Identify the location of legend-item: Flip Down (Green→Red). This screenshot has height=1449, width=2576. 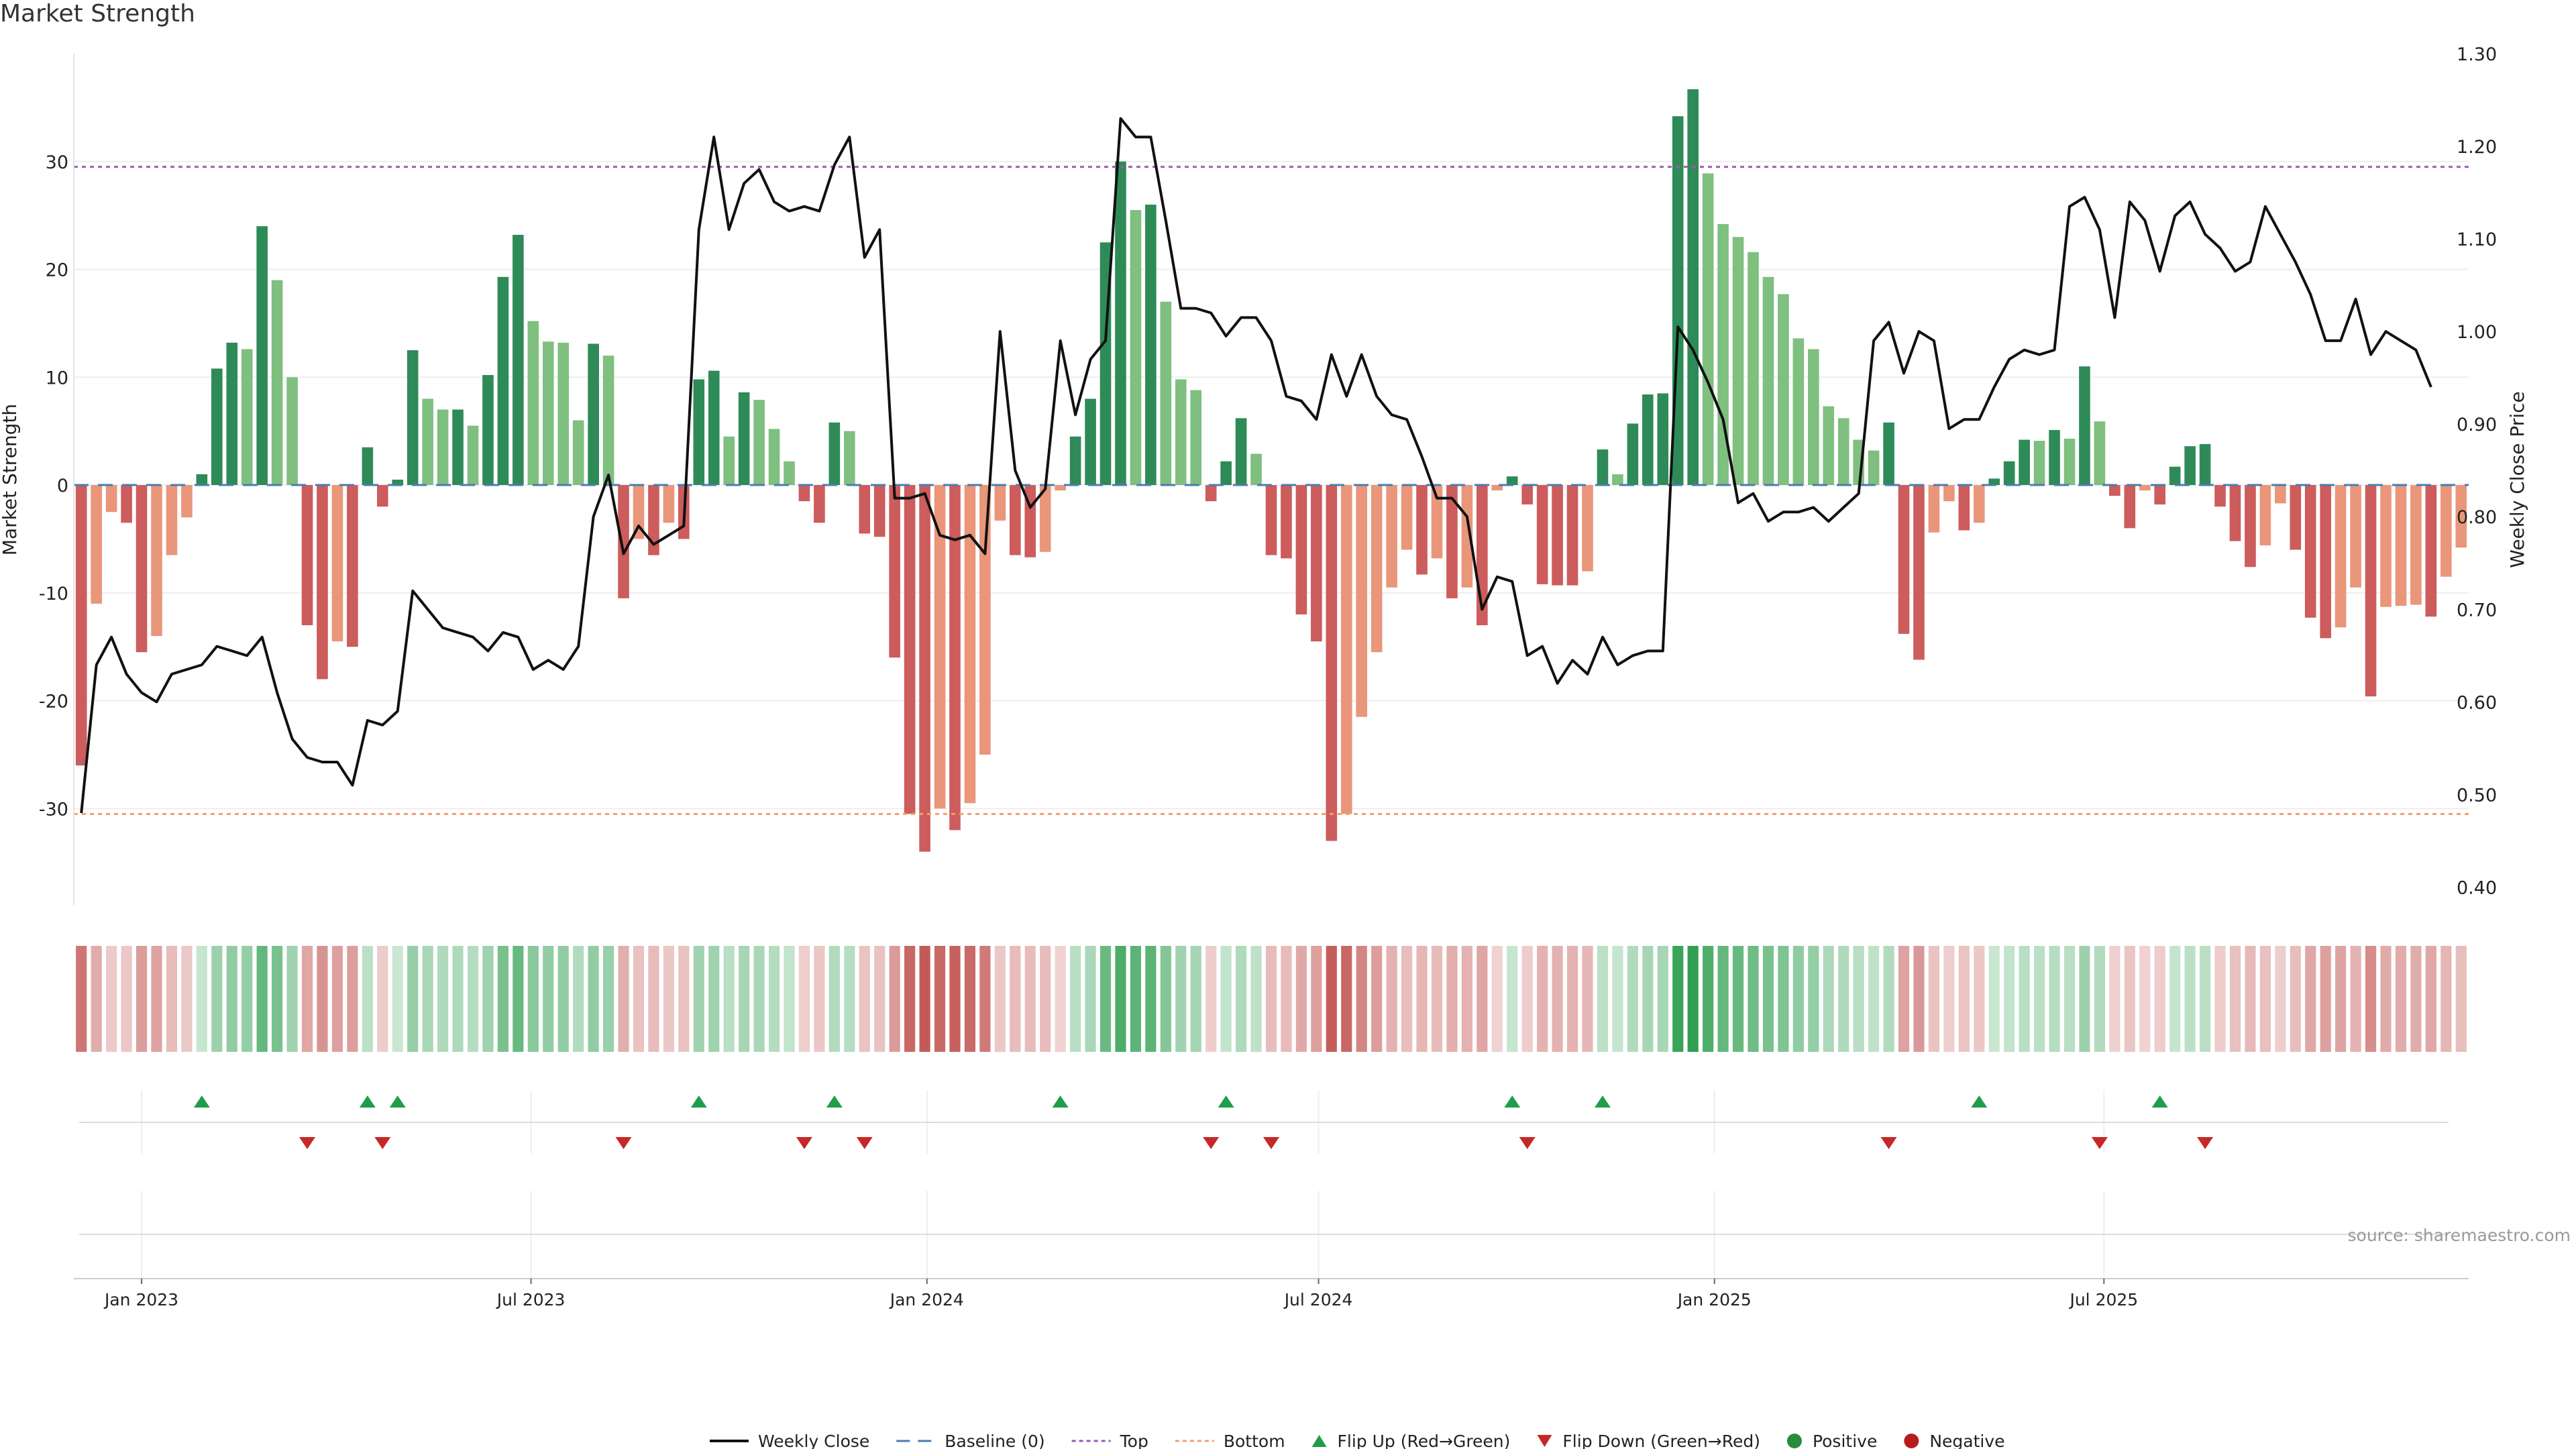
(1648, 1440).